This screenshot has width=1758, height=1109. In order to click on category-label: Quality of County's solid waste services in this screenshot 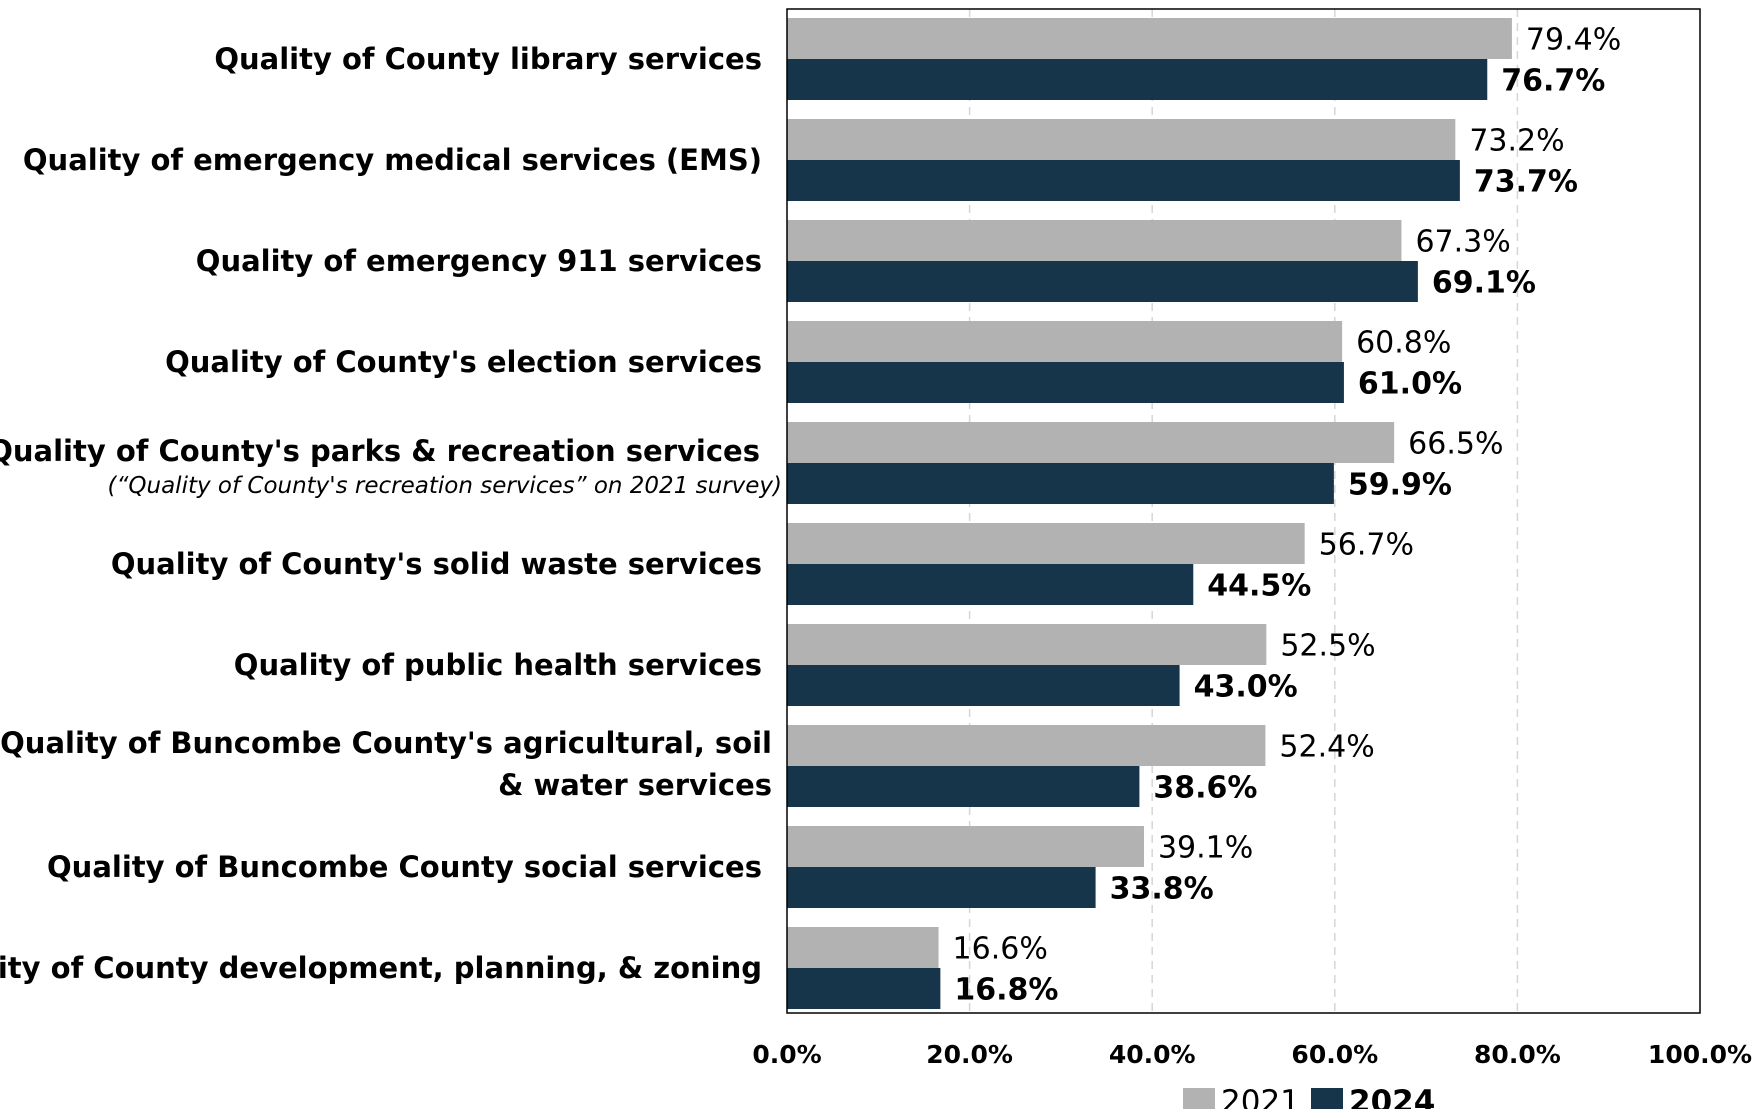, I will do `click(436, 564)`.